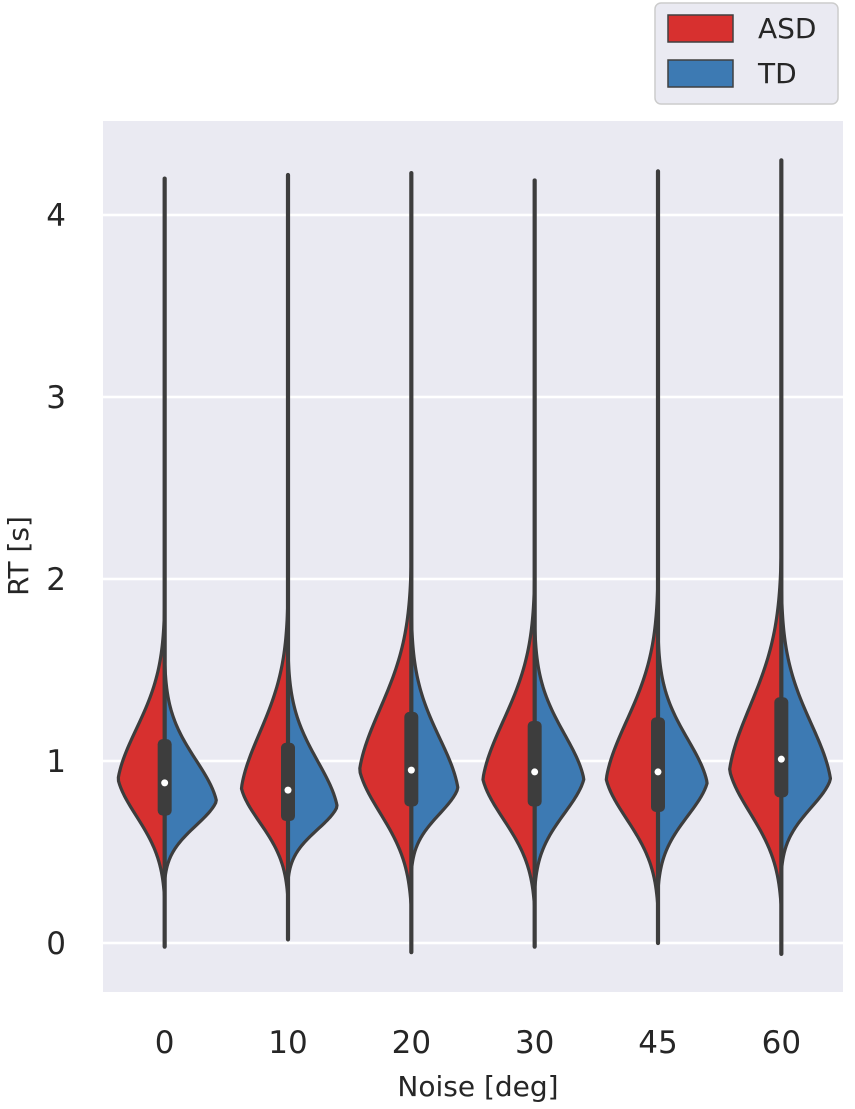 The height and width of the screenshot is (1109, 855). What do you see at coordinates (781, 1043) in the screenshot?
I see `x-tick-60: 60` at bounding box center [781, 1043].